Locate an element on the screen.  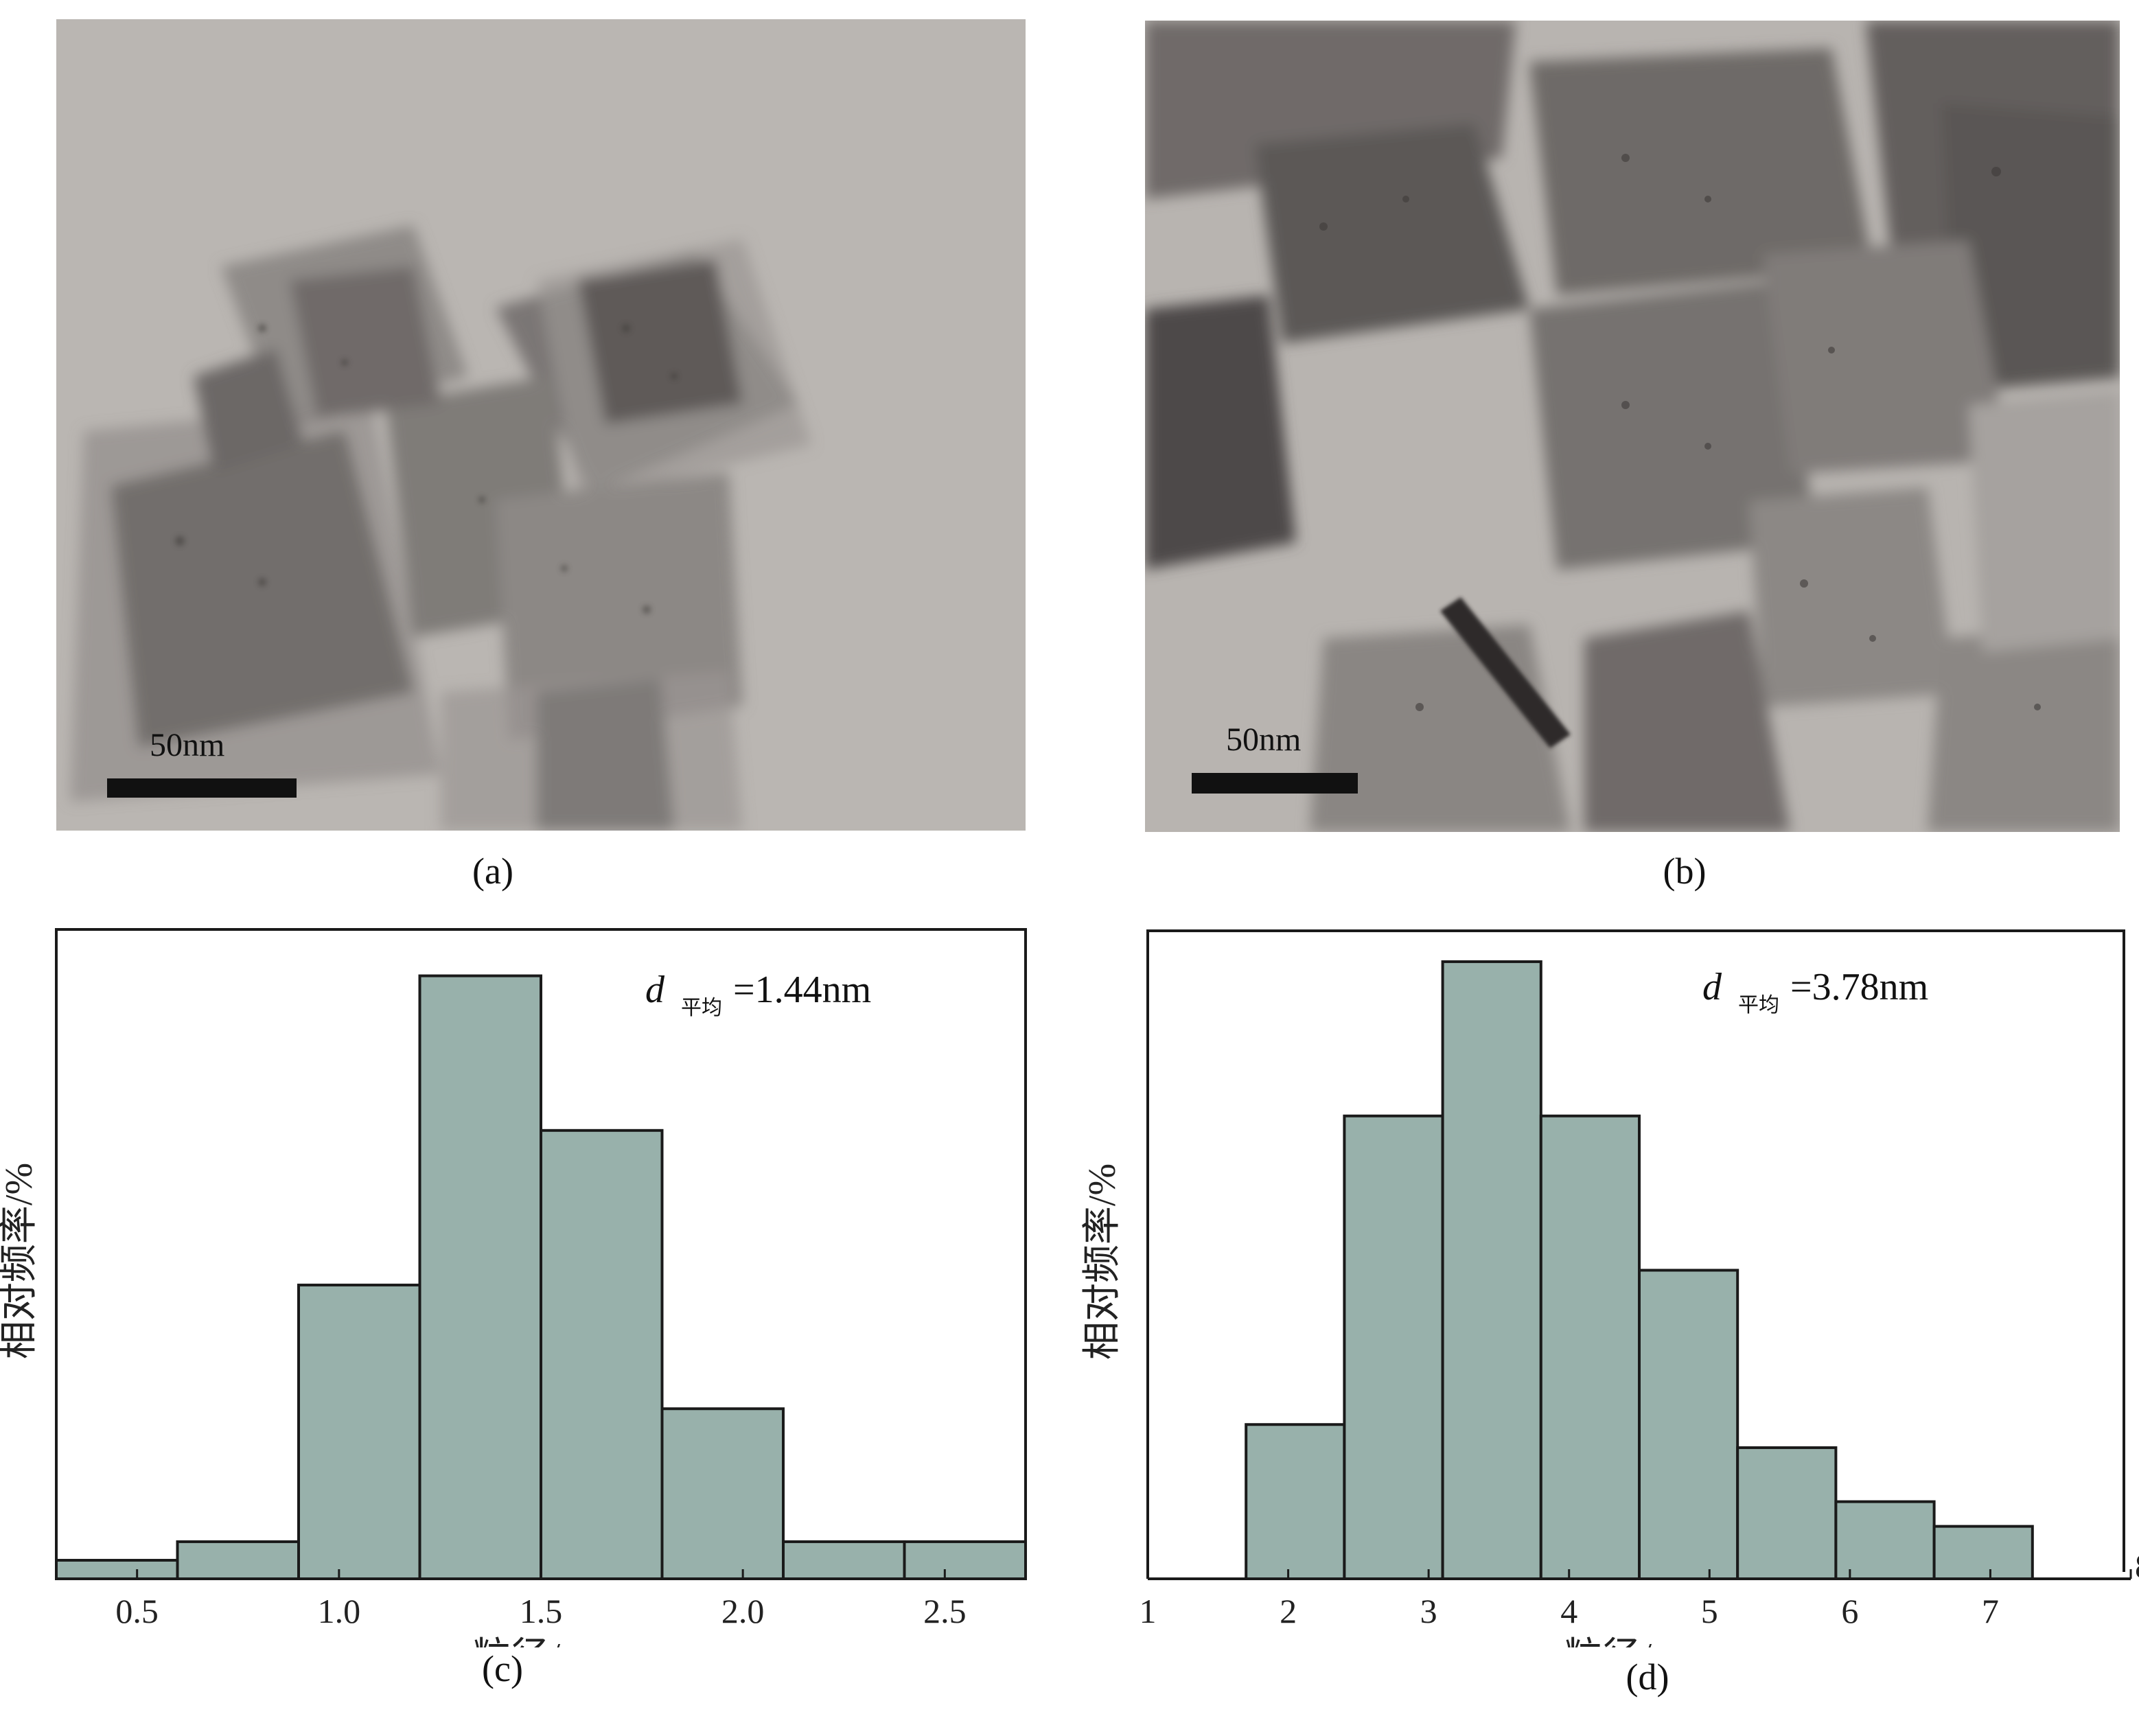
x-tick-label: 5 is located at coordinates (1709, 1611).